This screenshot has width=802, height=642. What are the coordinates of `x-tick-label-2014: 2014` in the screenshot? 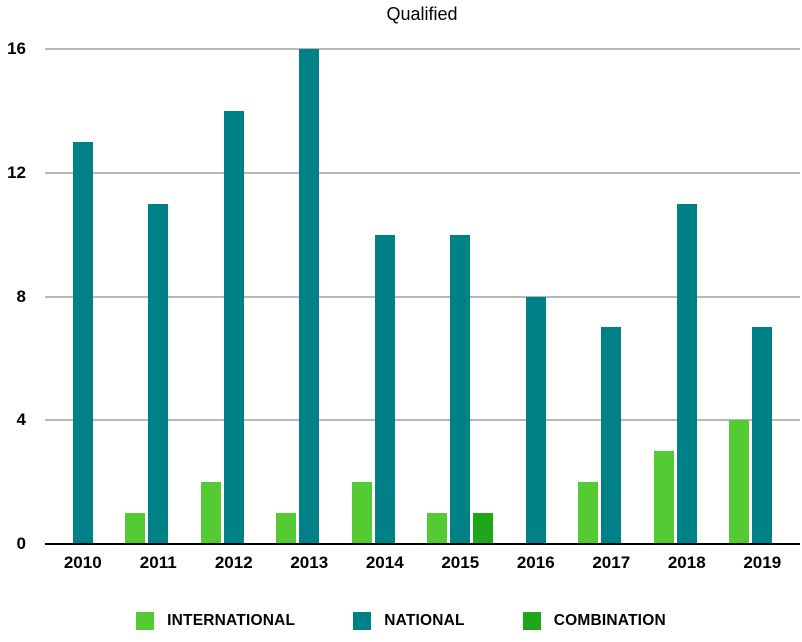 It's located at (384, 562).